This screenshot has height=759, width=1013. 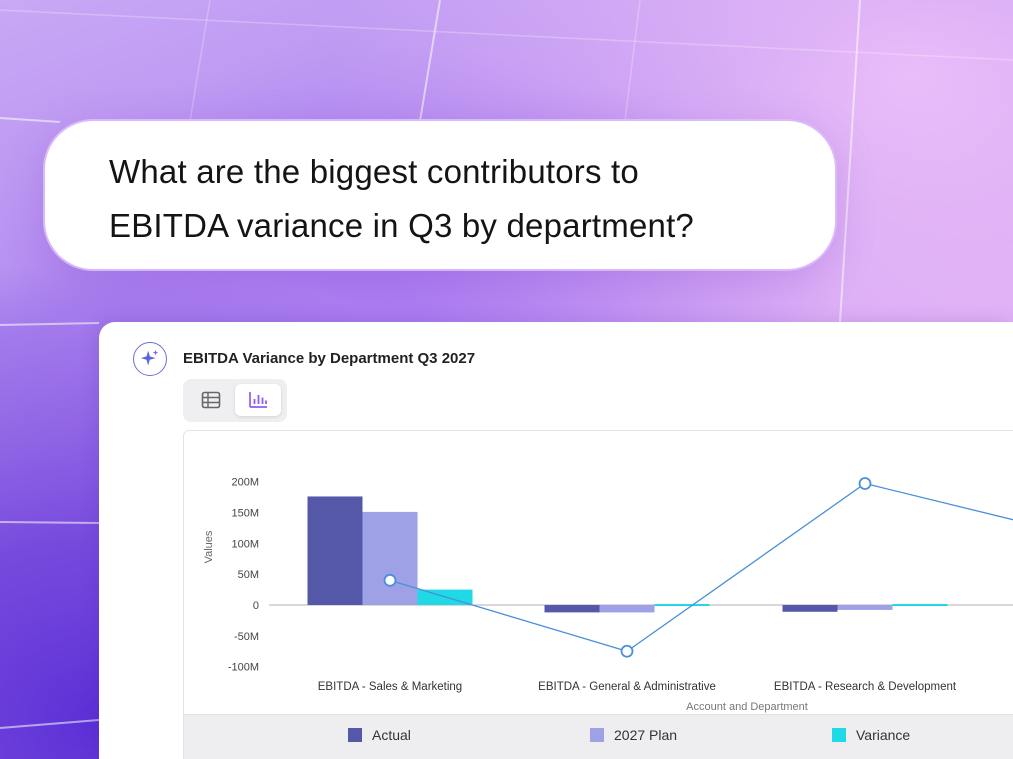 What do you see at coordinates (209, 546) in the screenshot?
I see `y-axis-label: Values` at bounding box center [209, 546].